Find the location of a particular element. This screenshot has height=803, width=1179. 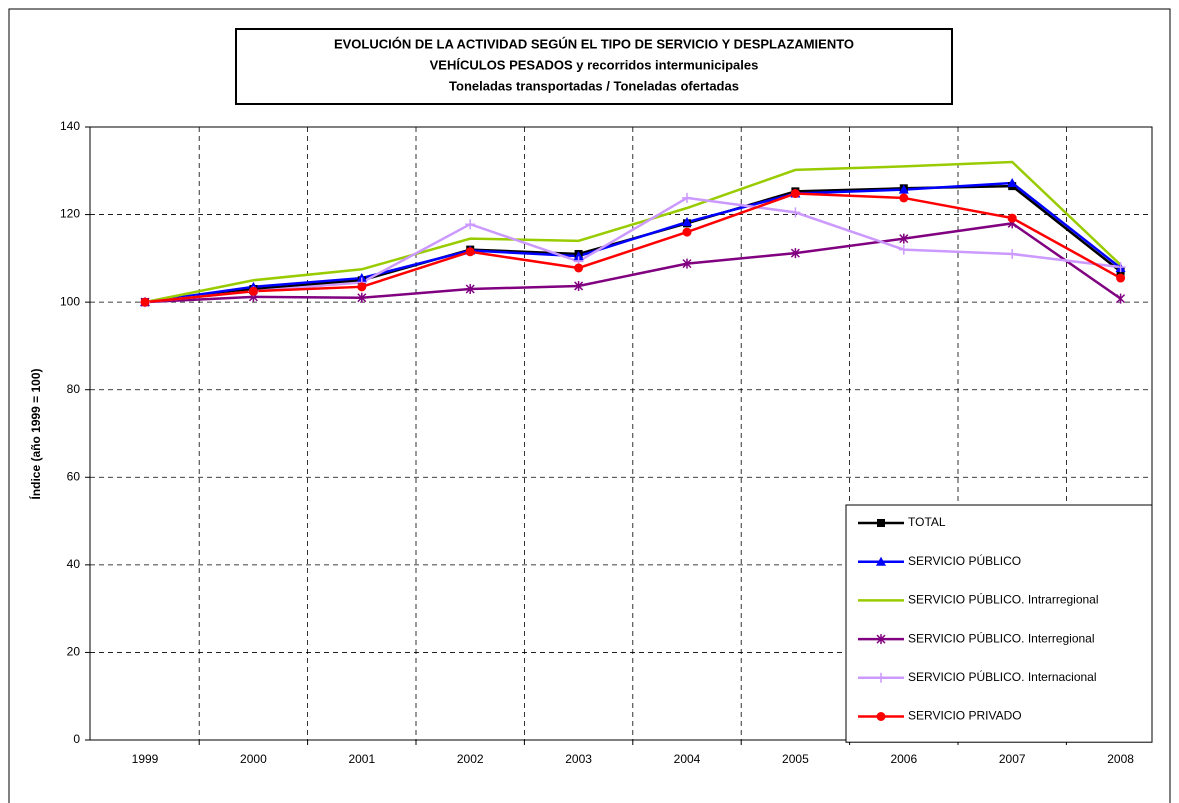

y-tick-label: 60 is located at coordinates (74, 476).